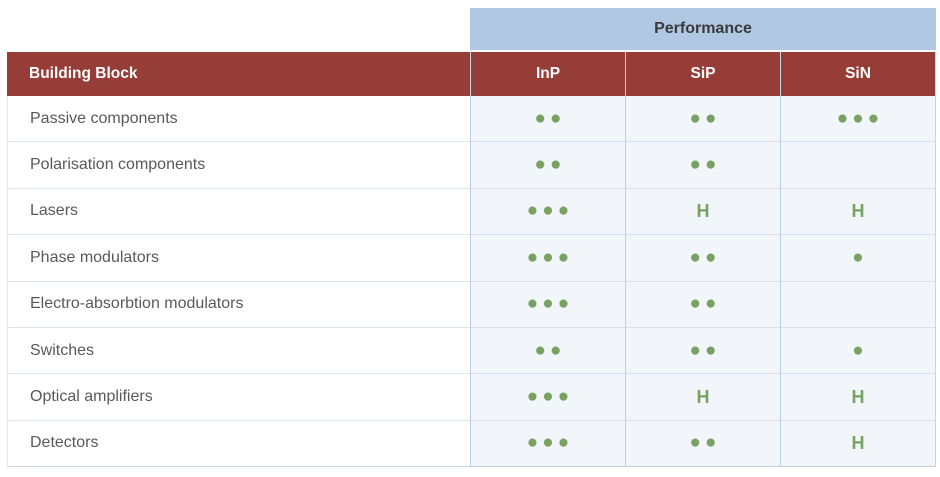  I want to click on rating-cell-sin: ●●●, so click(858, 119).